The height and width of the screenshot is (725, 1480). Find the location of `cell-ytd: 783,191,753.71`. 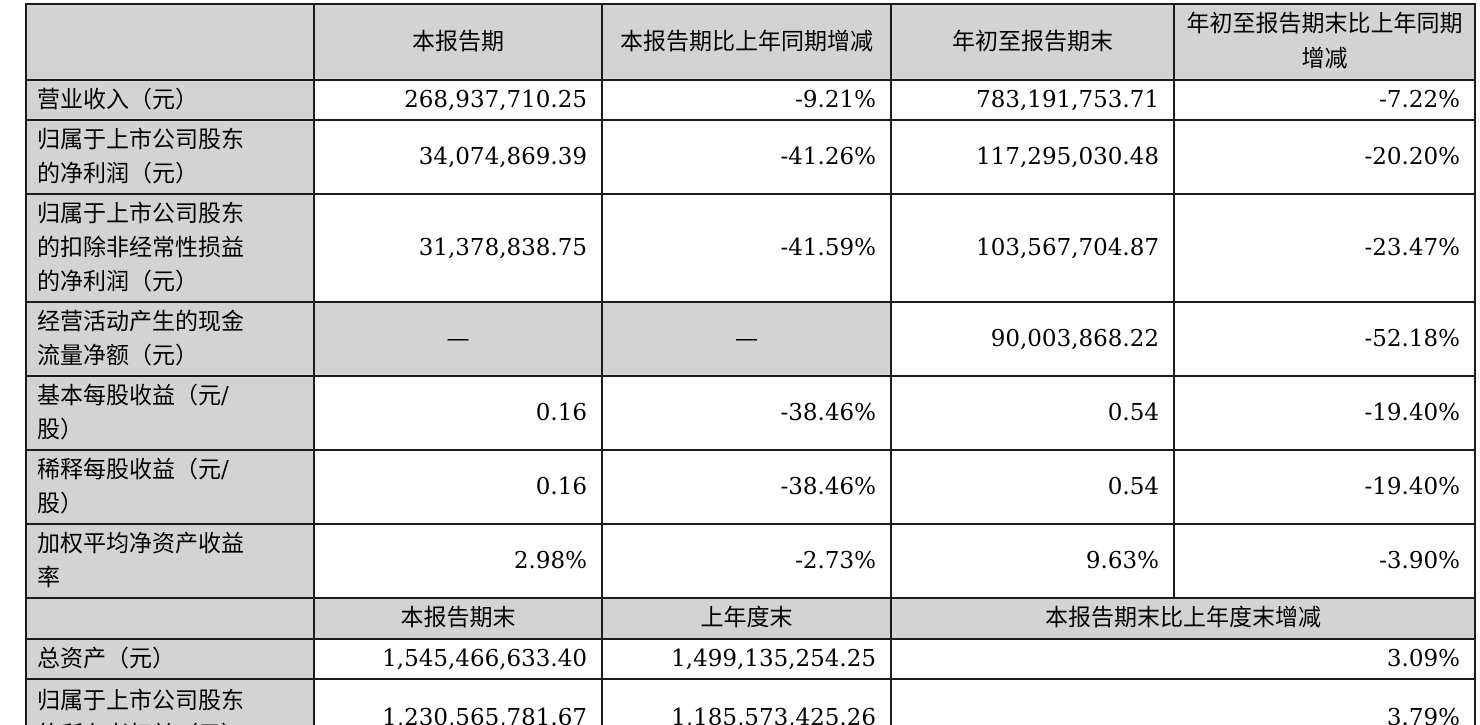

cell-ytd: 783,191,753.71 is located at coordinates (1032, 100).